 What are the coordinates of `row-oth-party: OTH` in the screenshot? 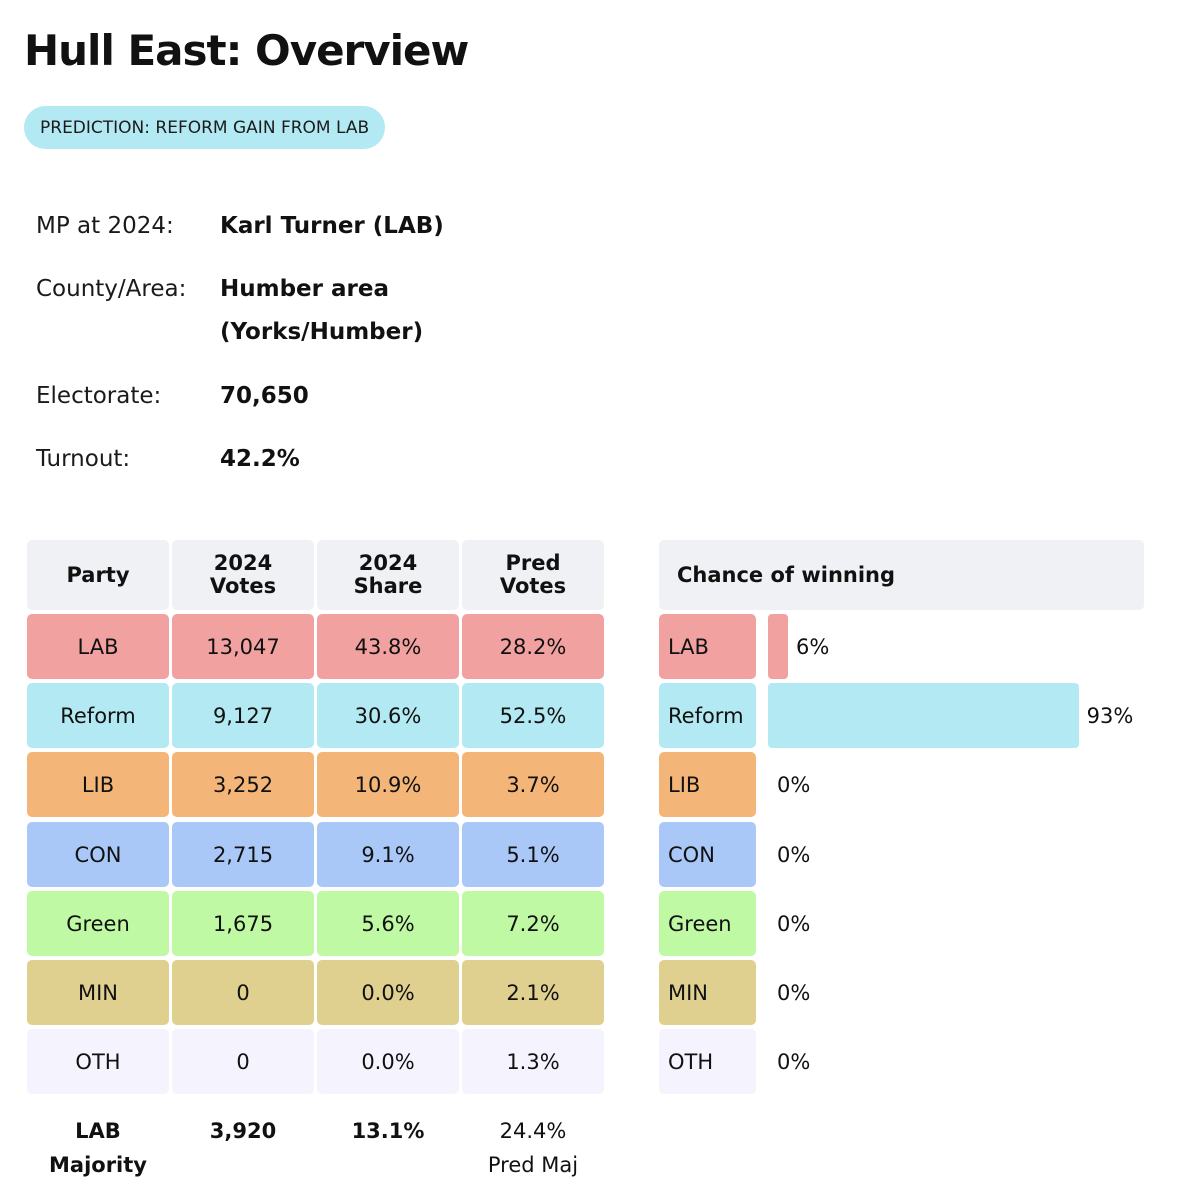 It's located at (98, 1061).